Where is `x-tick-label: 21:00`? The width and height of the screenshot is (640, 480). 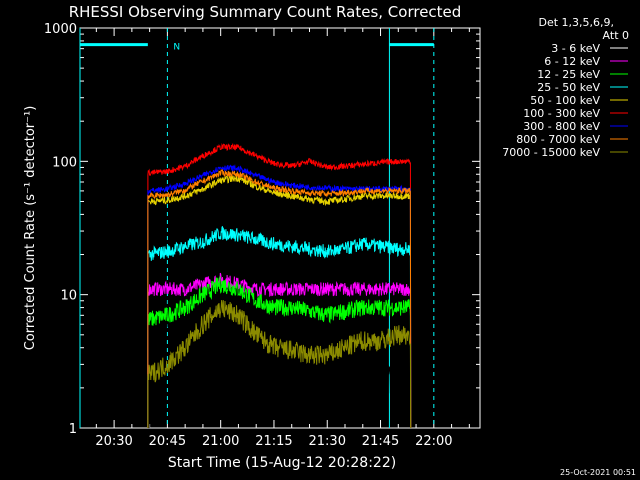 x-tick-label: 21:00 is located at coordinates (220, 441).